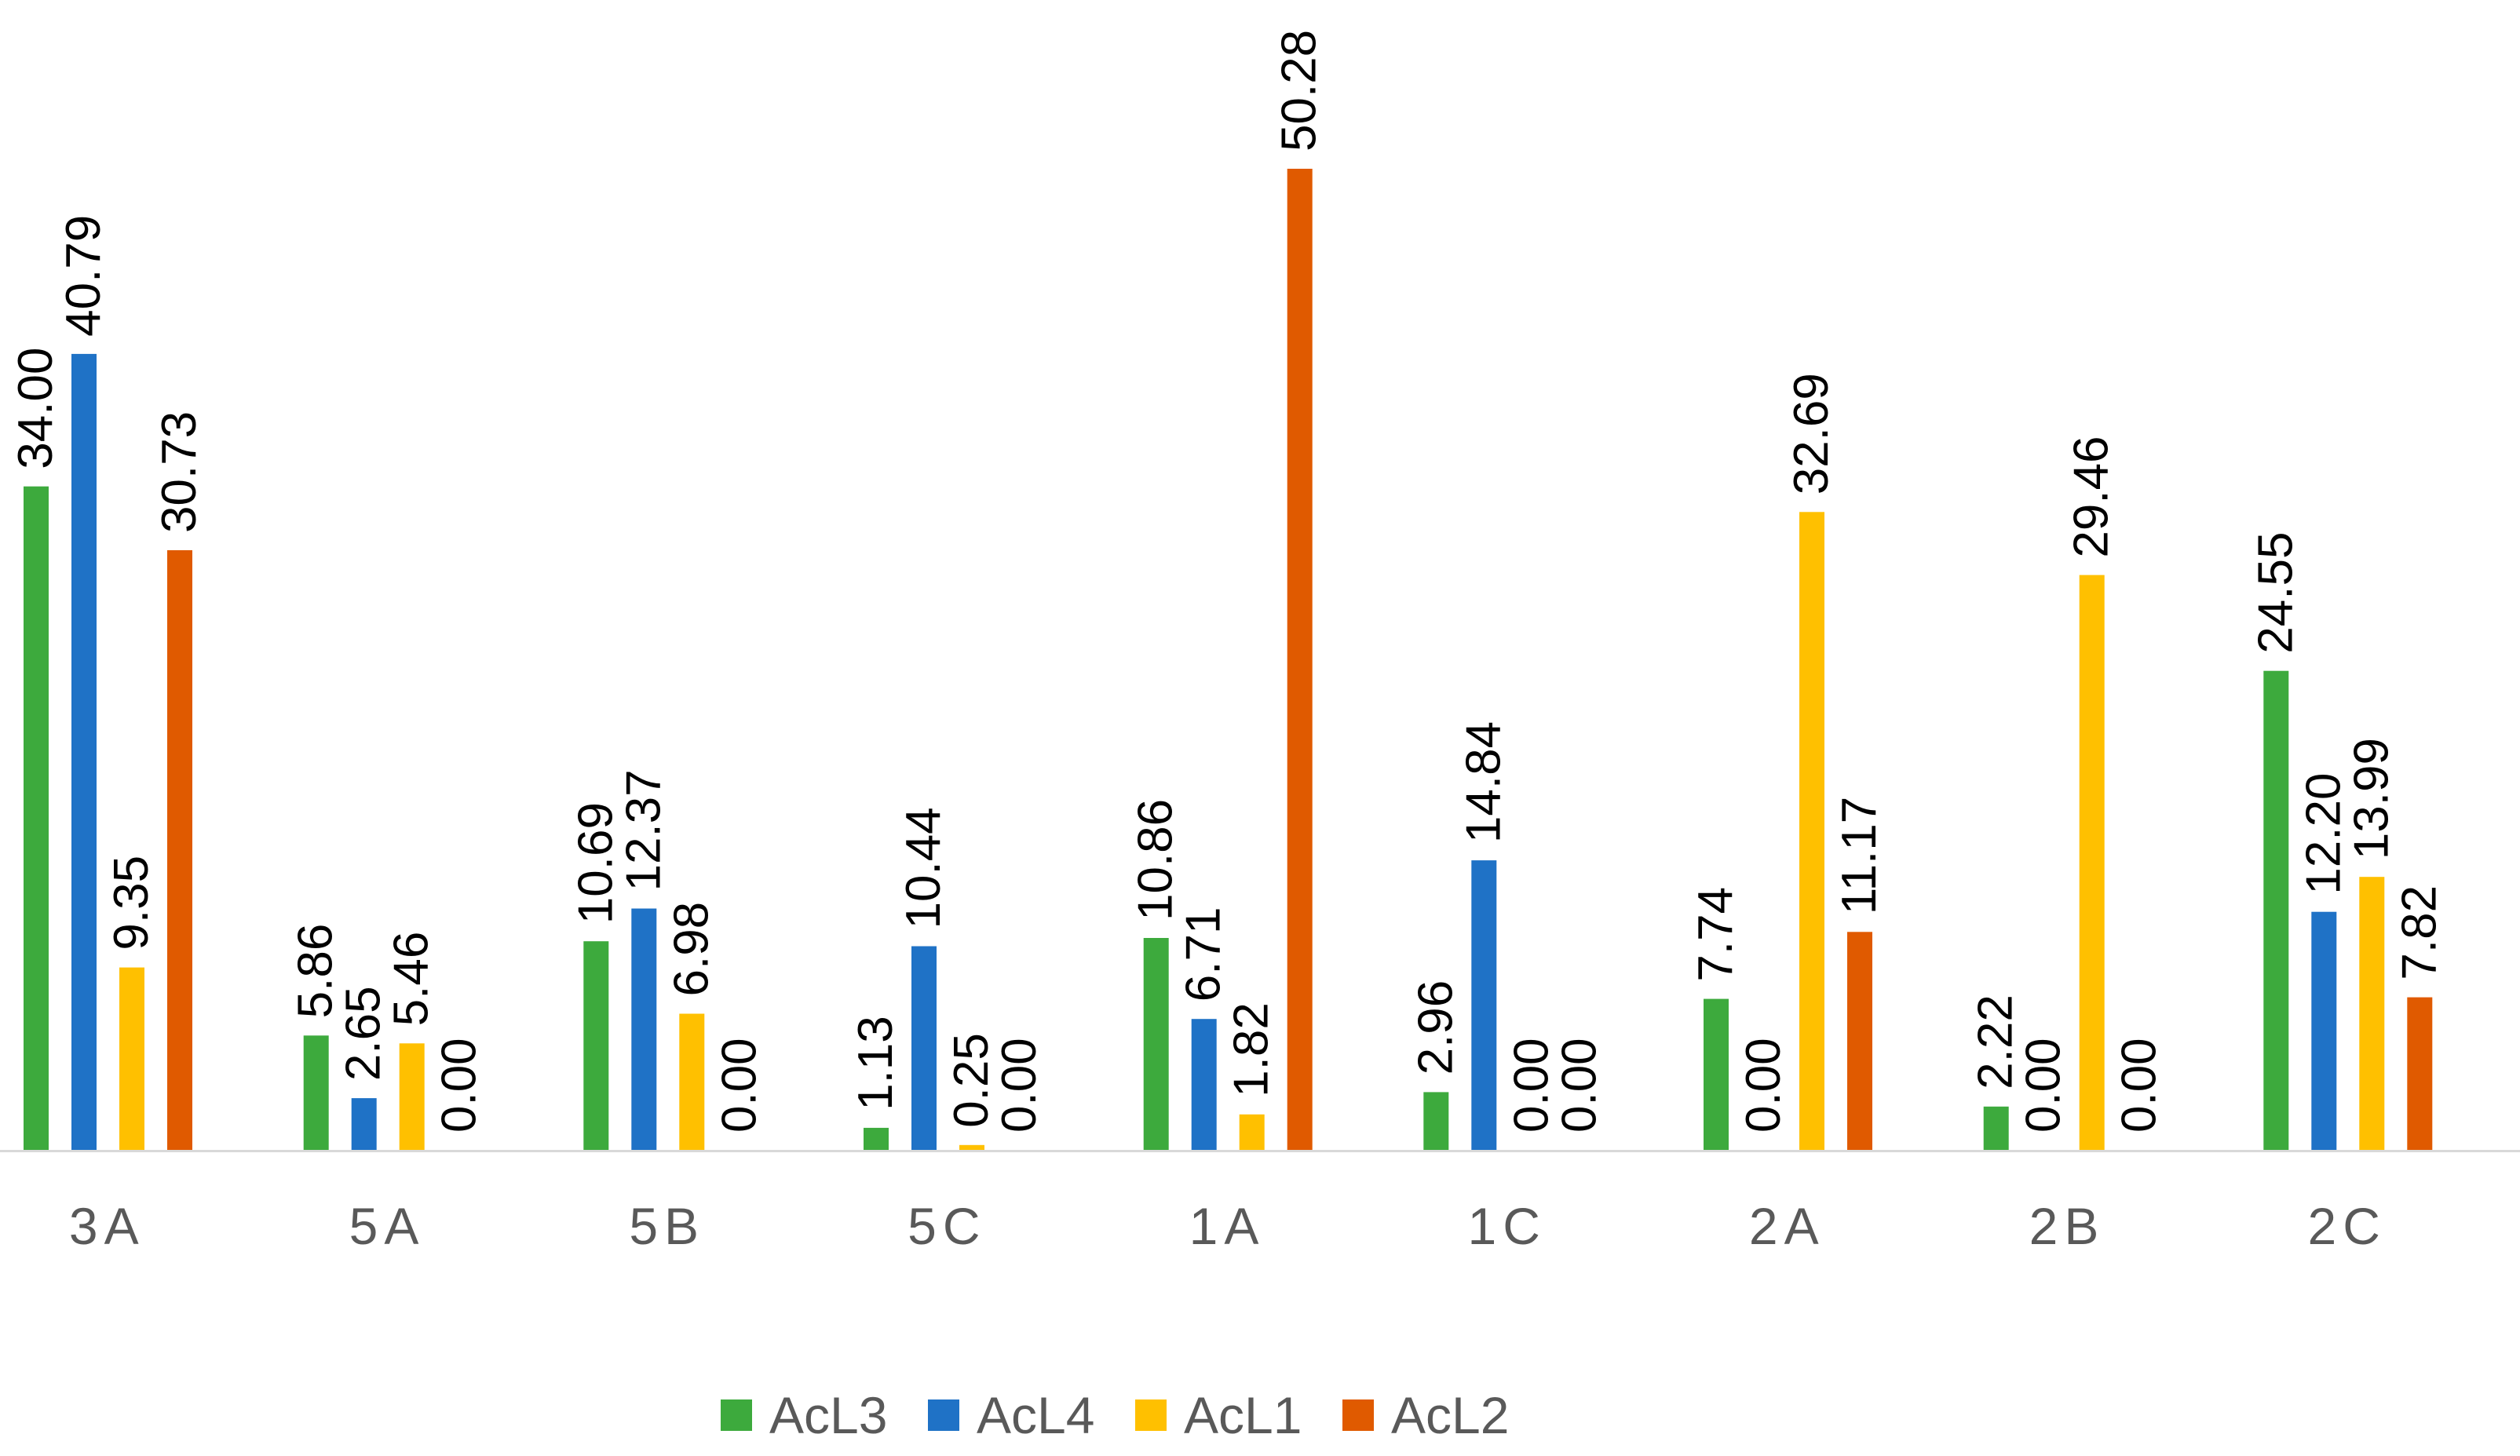  Describe the element at coordinates (876, 1063) in the screenshot. I see `value-label-acl3-5c: 1.13` at that location.